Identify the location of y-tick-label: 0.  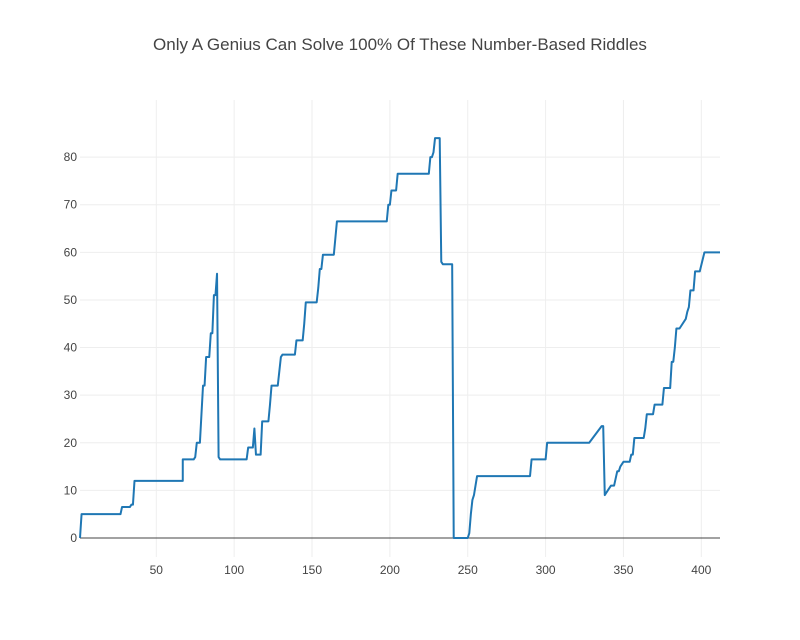
(73, 538).